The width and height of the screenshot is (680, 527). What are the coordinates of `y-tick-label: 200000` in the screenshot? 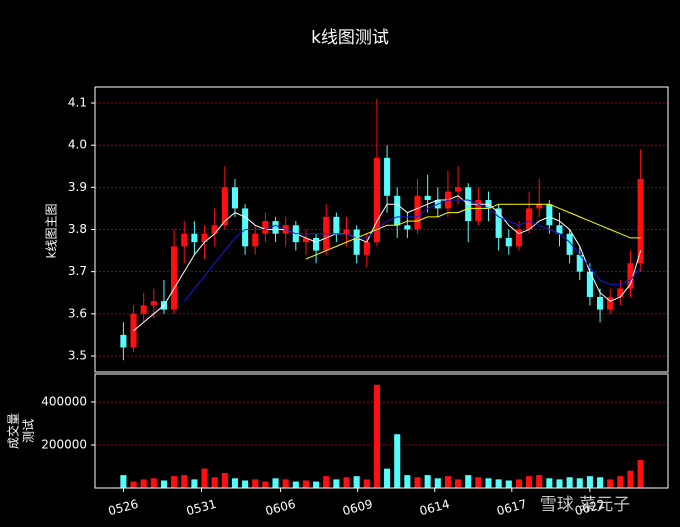 It's located at (64, 444).